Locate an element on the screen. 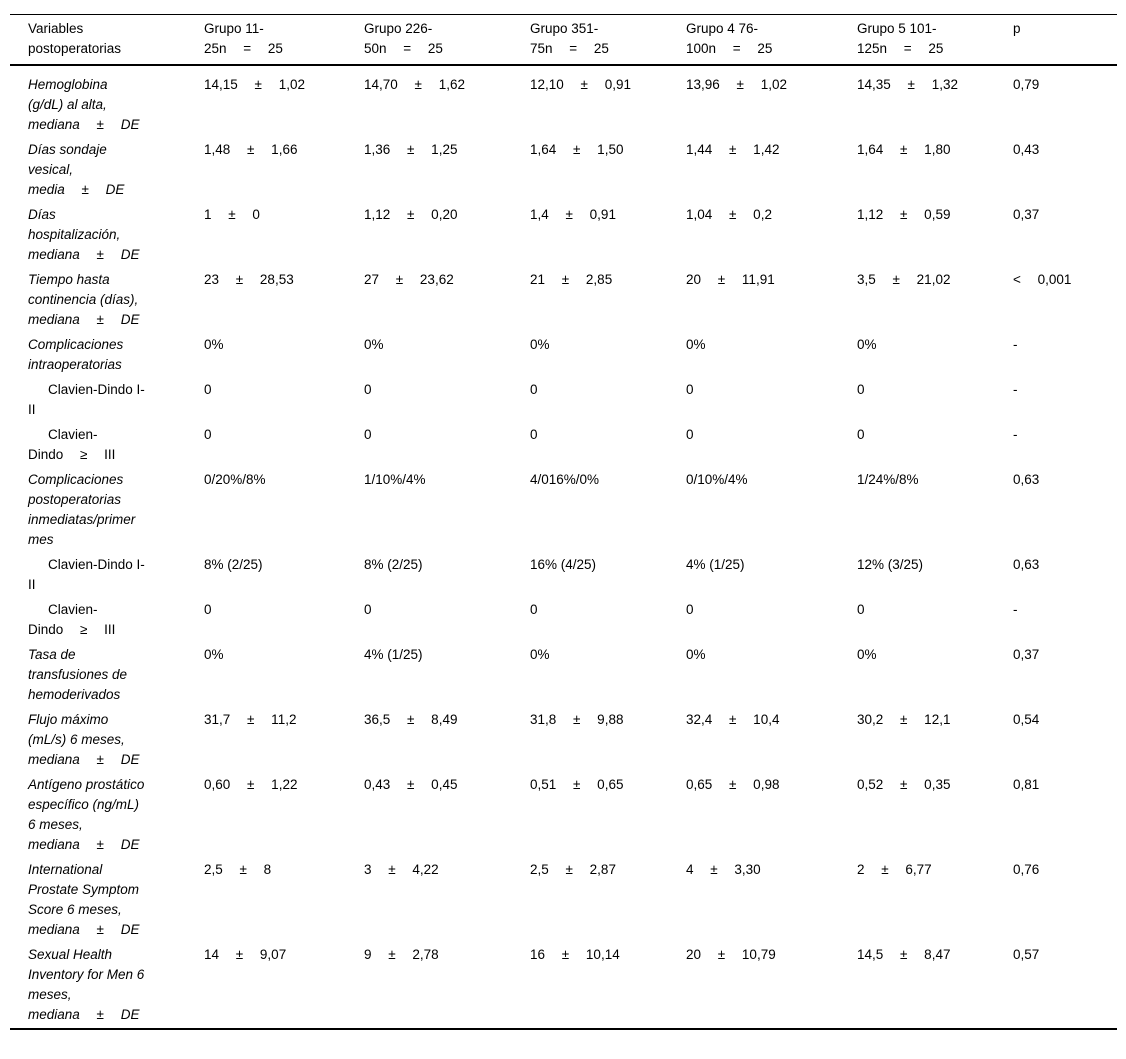 The height and width of the screenshot is (1059, 1126). text-line: Prostate Symptom is located at coordinates (84, 889).